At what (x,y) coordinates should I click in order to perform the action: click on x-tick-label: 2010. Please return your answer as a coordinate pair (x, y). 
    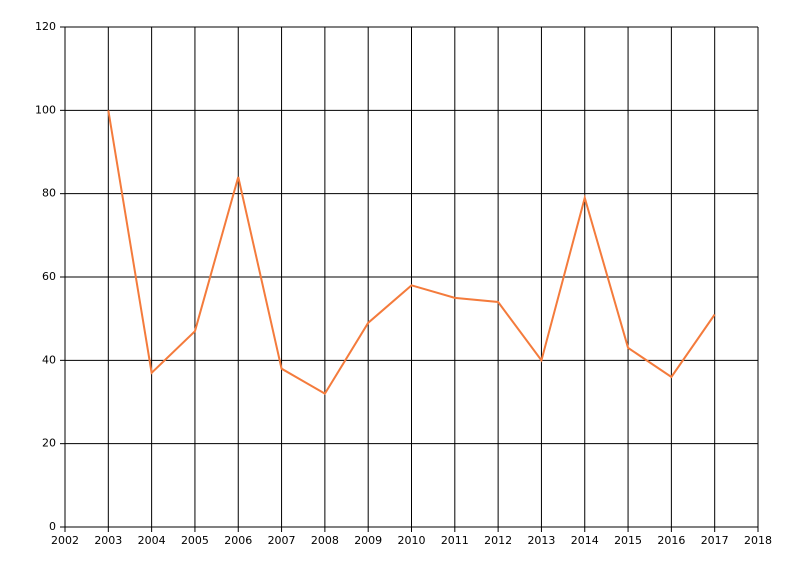
    Looking at the image, I should click on (412, 540).